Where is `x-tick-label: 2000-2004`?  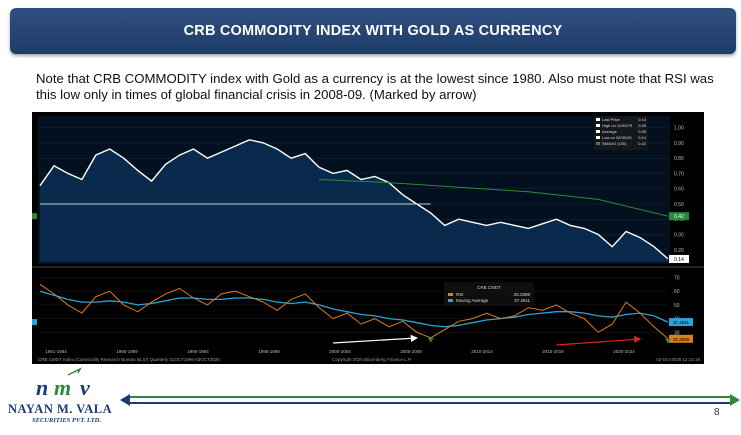 x-tick-label: 2000-2004 is located at coordinates (340, 351).